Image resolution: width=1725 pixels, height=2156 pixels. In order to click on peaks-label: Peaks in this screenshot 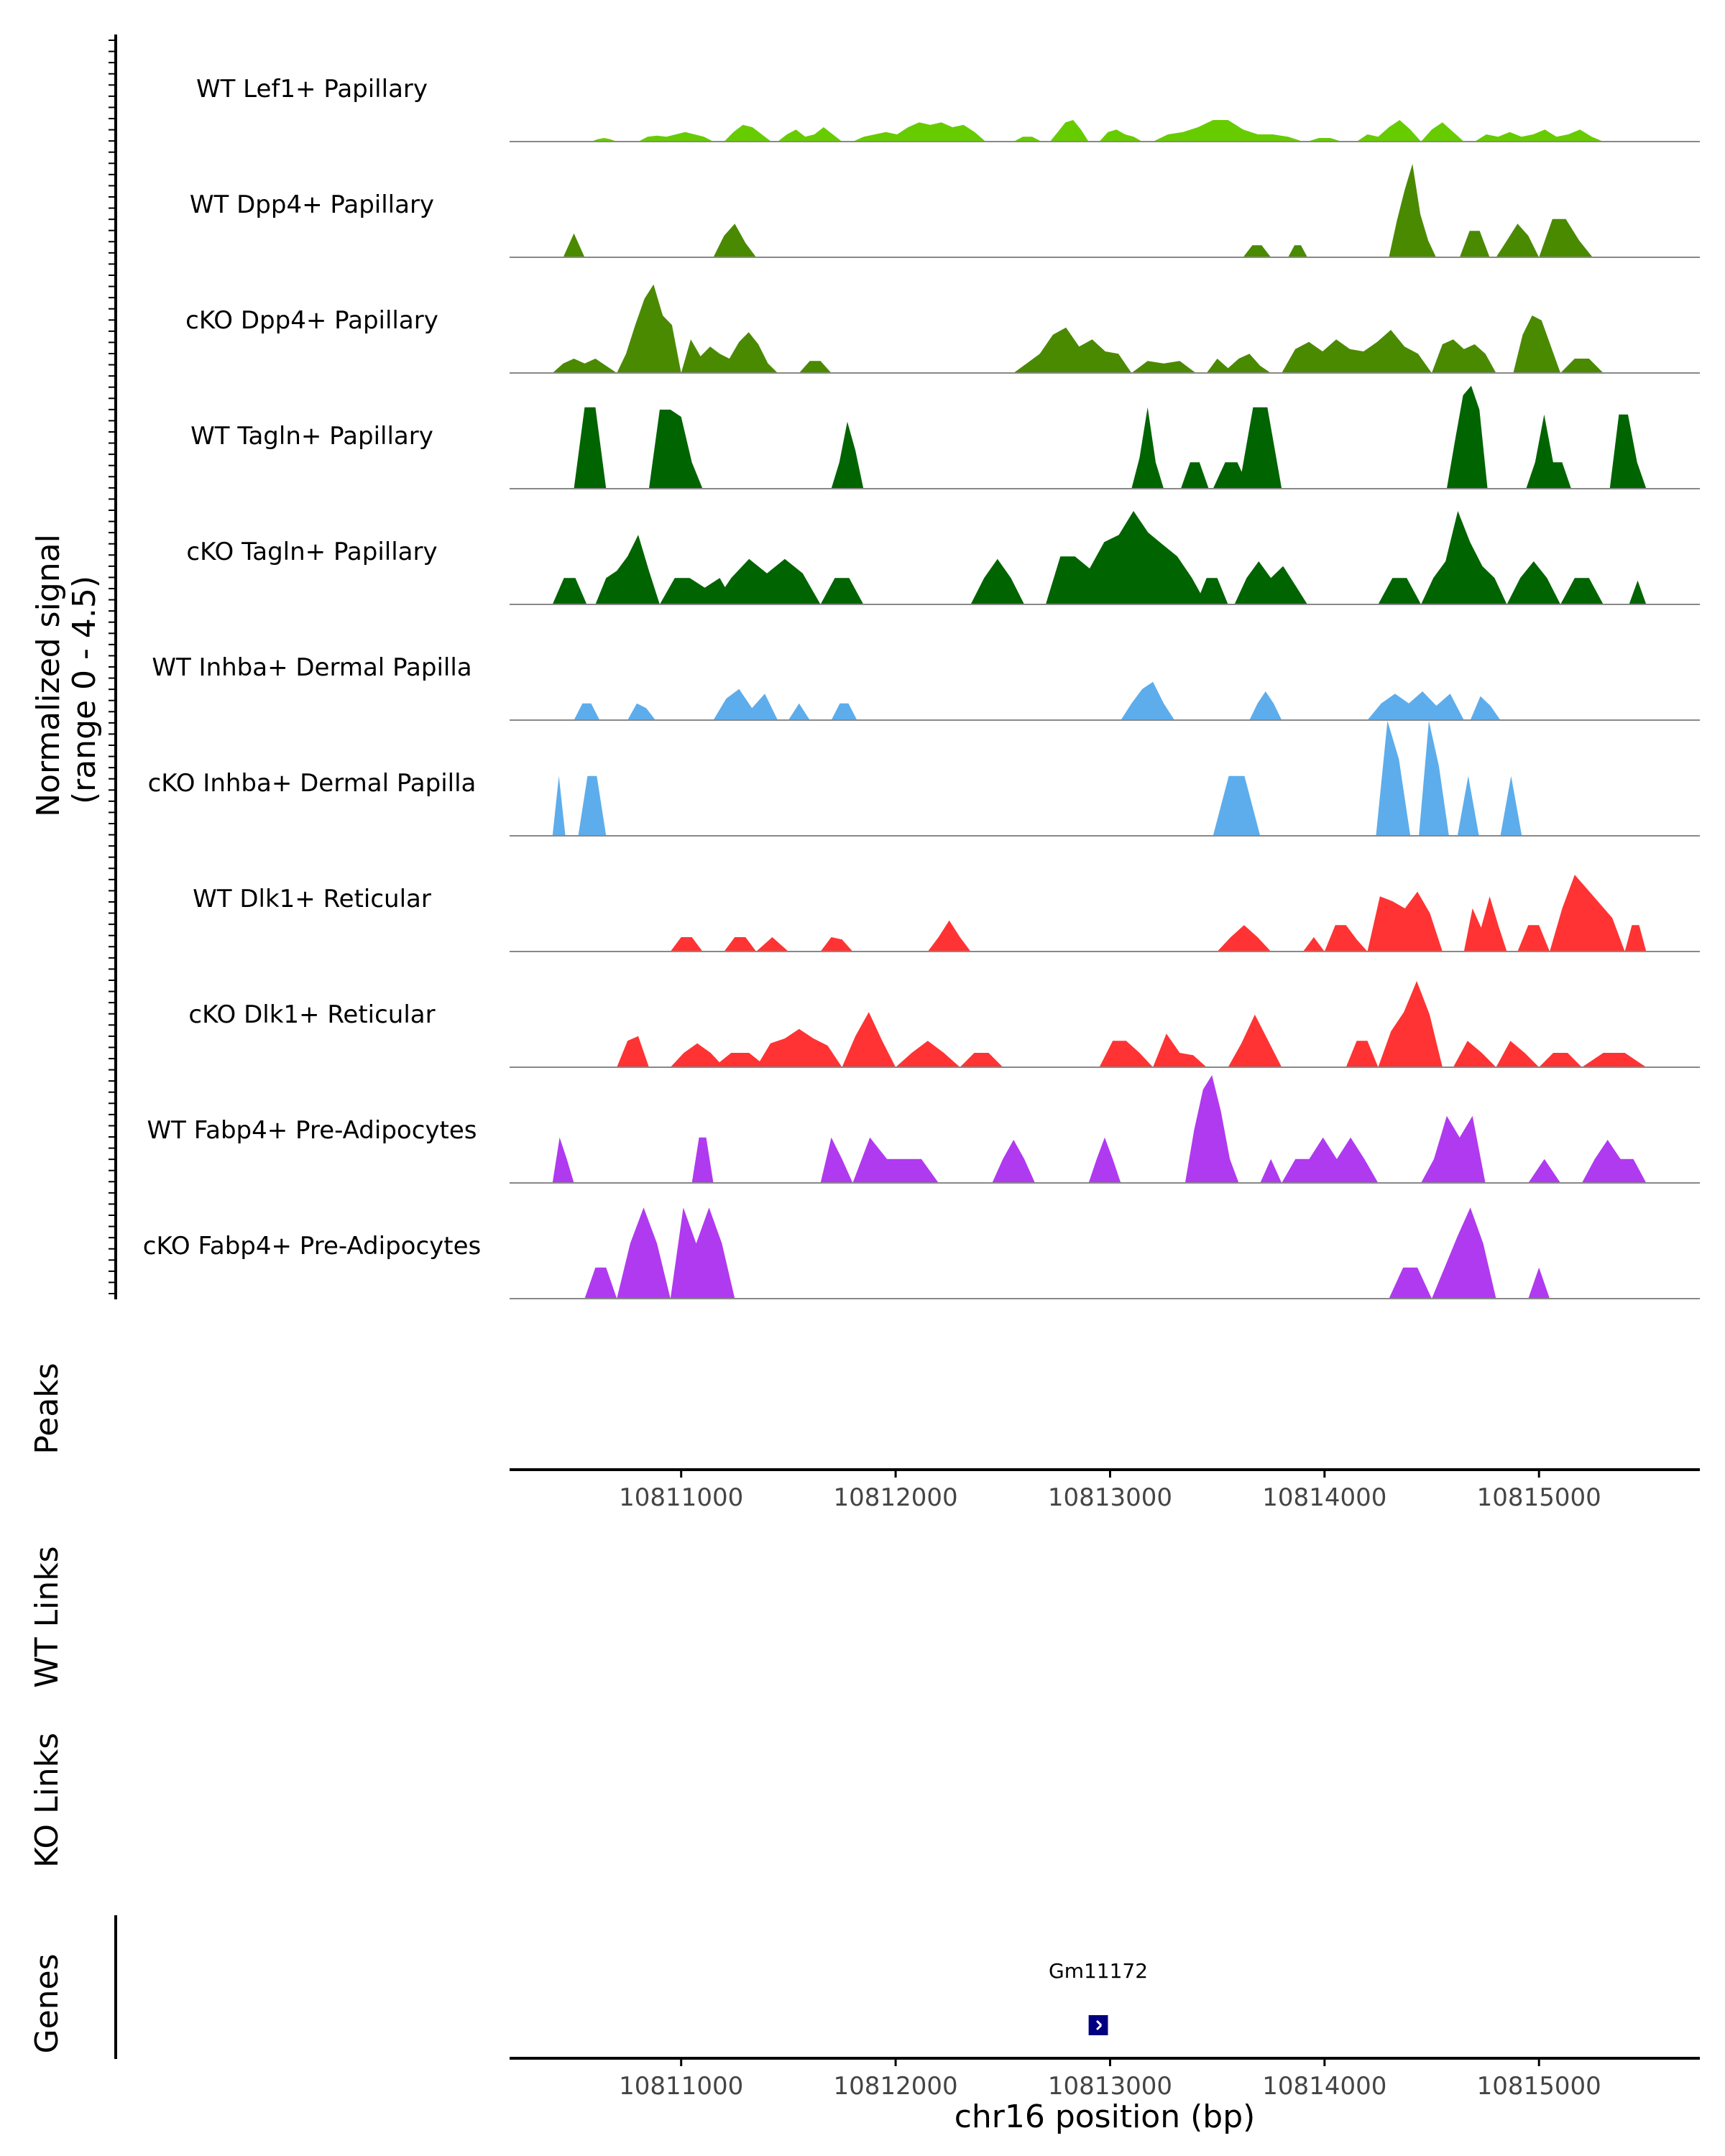, I will do `click(47, 1409)`.